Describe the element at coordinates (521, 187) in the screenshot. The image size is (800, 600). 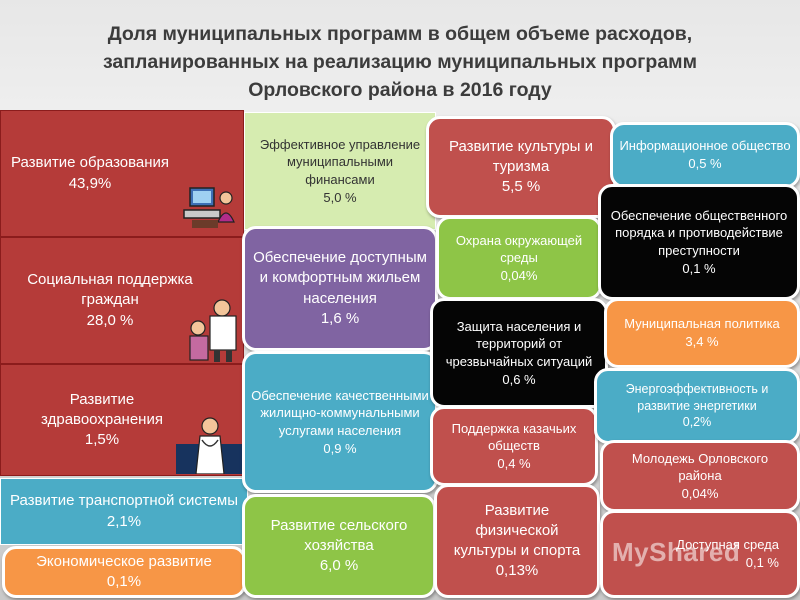
I see `program-value: 5,5 %` at that location.